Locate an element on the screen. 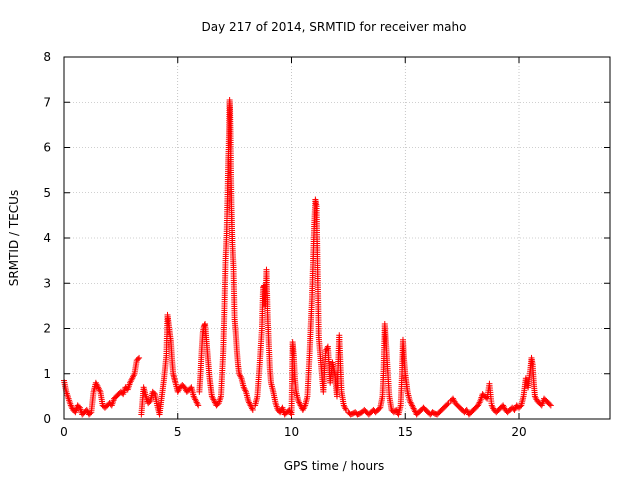 The height and width of the screenshot is (480, 640). x-tick-label: 15 is located at coordinates (405, 432).